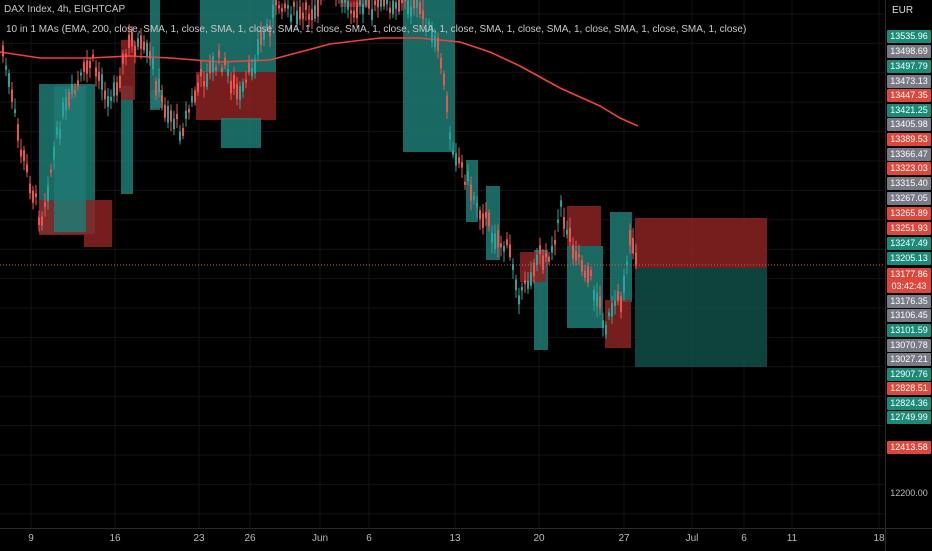 This screenshot has height=551, width=932. I want to click on price-label: 12828.51, so click(909, 388).